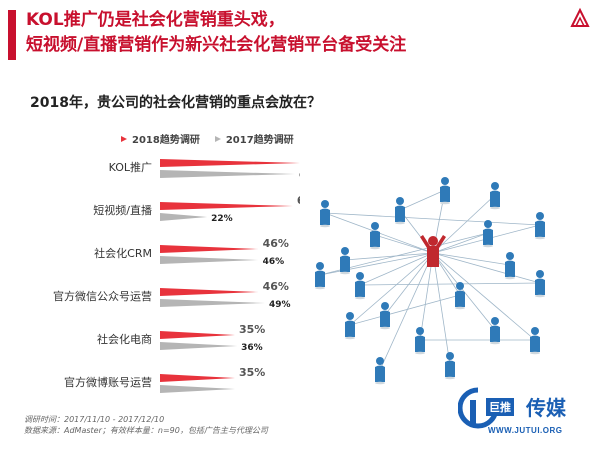 Image resolution: width=600 pixels, height=450 pixels. What do you see at coordinates (94, 419) in the screenshot?
I see `footnote-survey-time: 调研时间：2017/11/10 - 2017/12/10` at bounding box center [94, 419].